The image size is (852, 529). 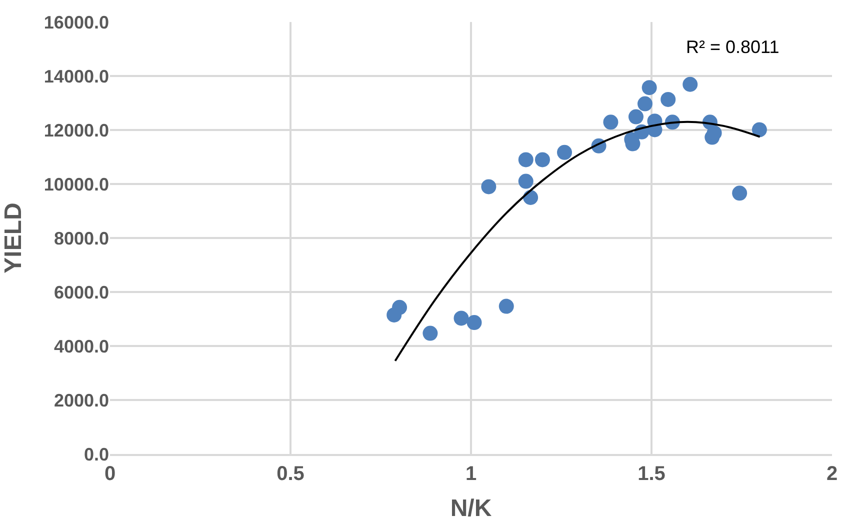 What do you see at coordinates (76, 76) in the screenshot?
I see `y-tick-label: 14000.0` at bounding box center [76, 76].